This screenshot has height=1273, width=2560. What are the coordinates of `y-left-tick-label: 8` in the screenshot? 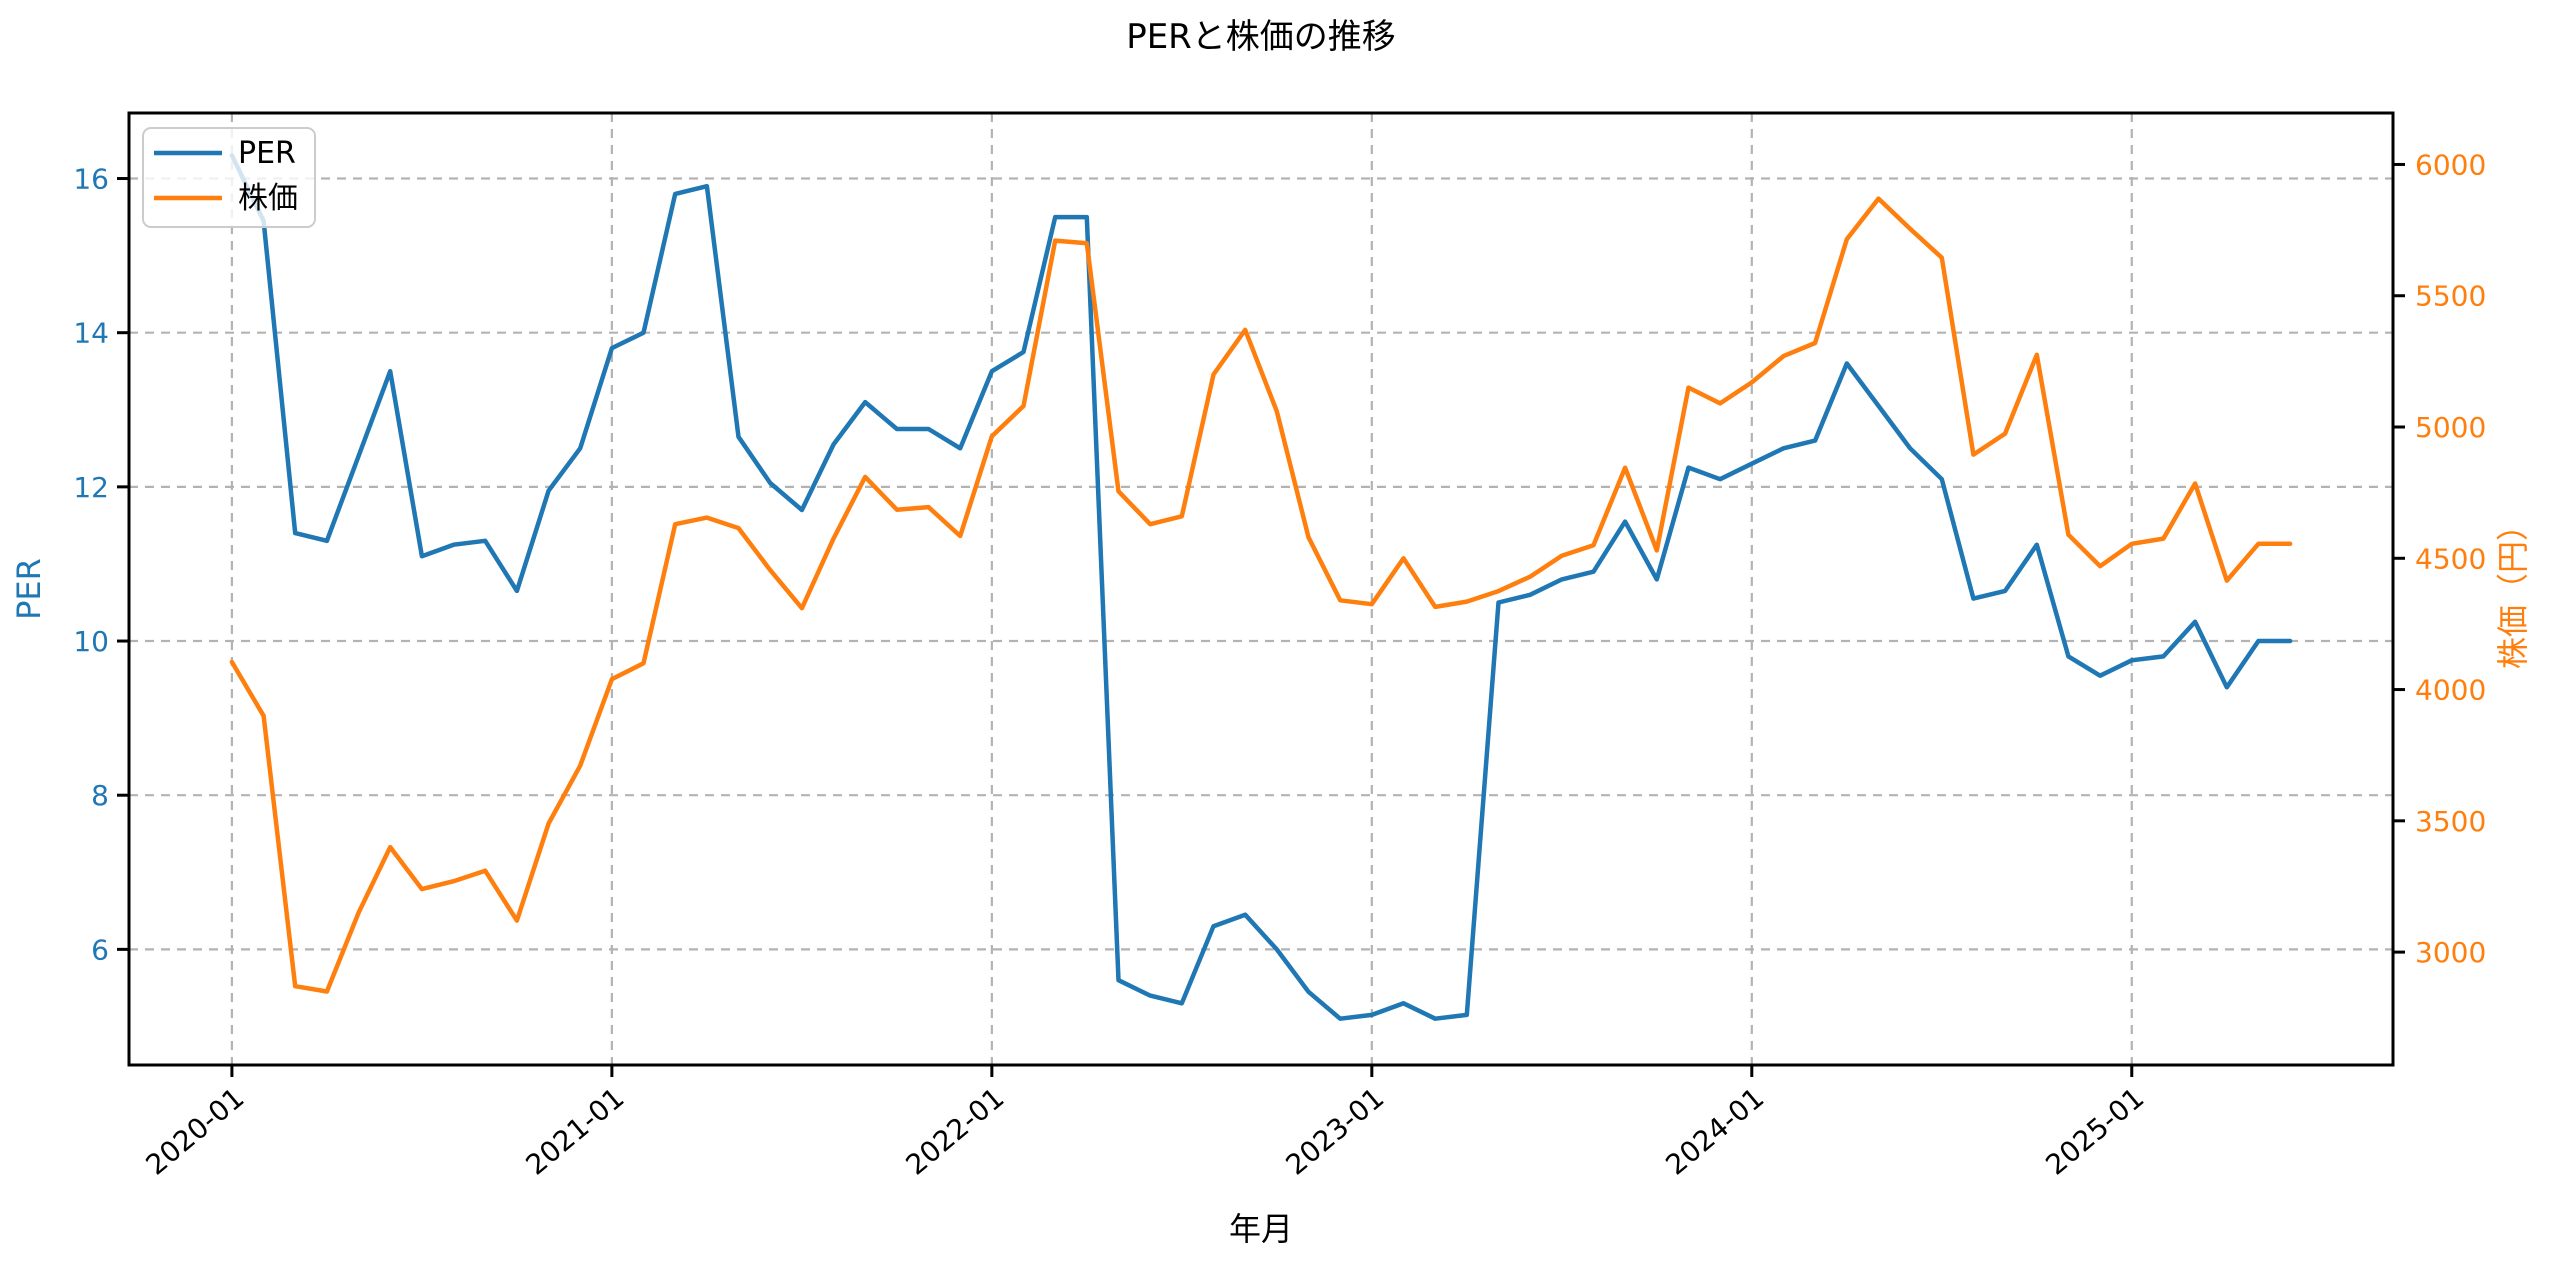 It's located at (100, 795).